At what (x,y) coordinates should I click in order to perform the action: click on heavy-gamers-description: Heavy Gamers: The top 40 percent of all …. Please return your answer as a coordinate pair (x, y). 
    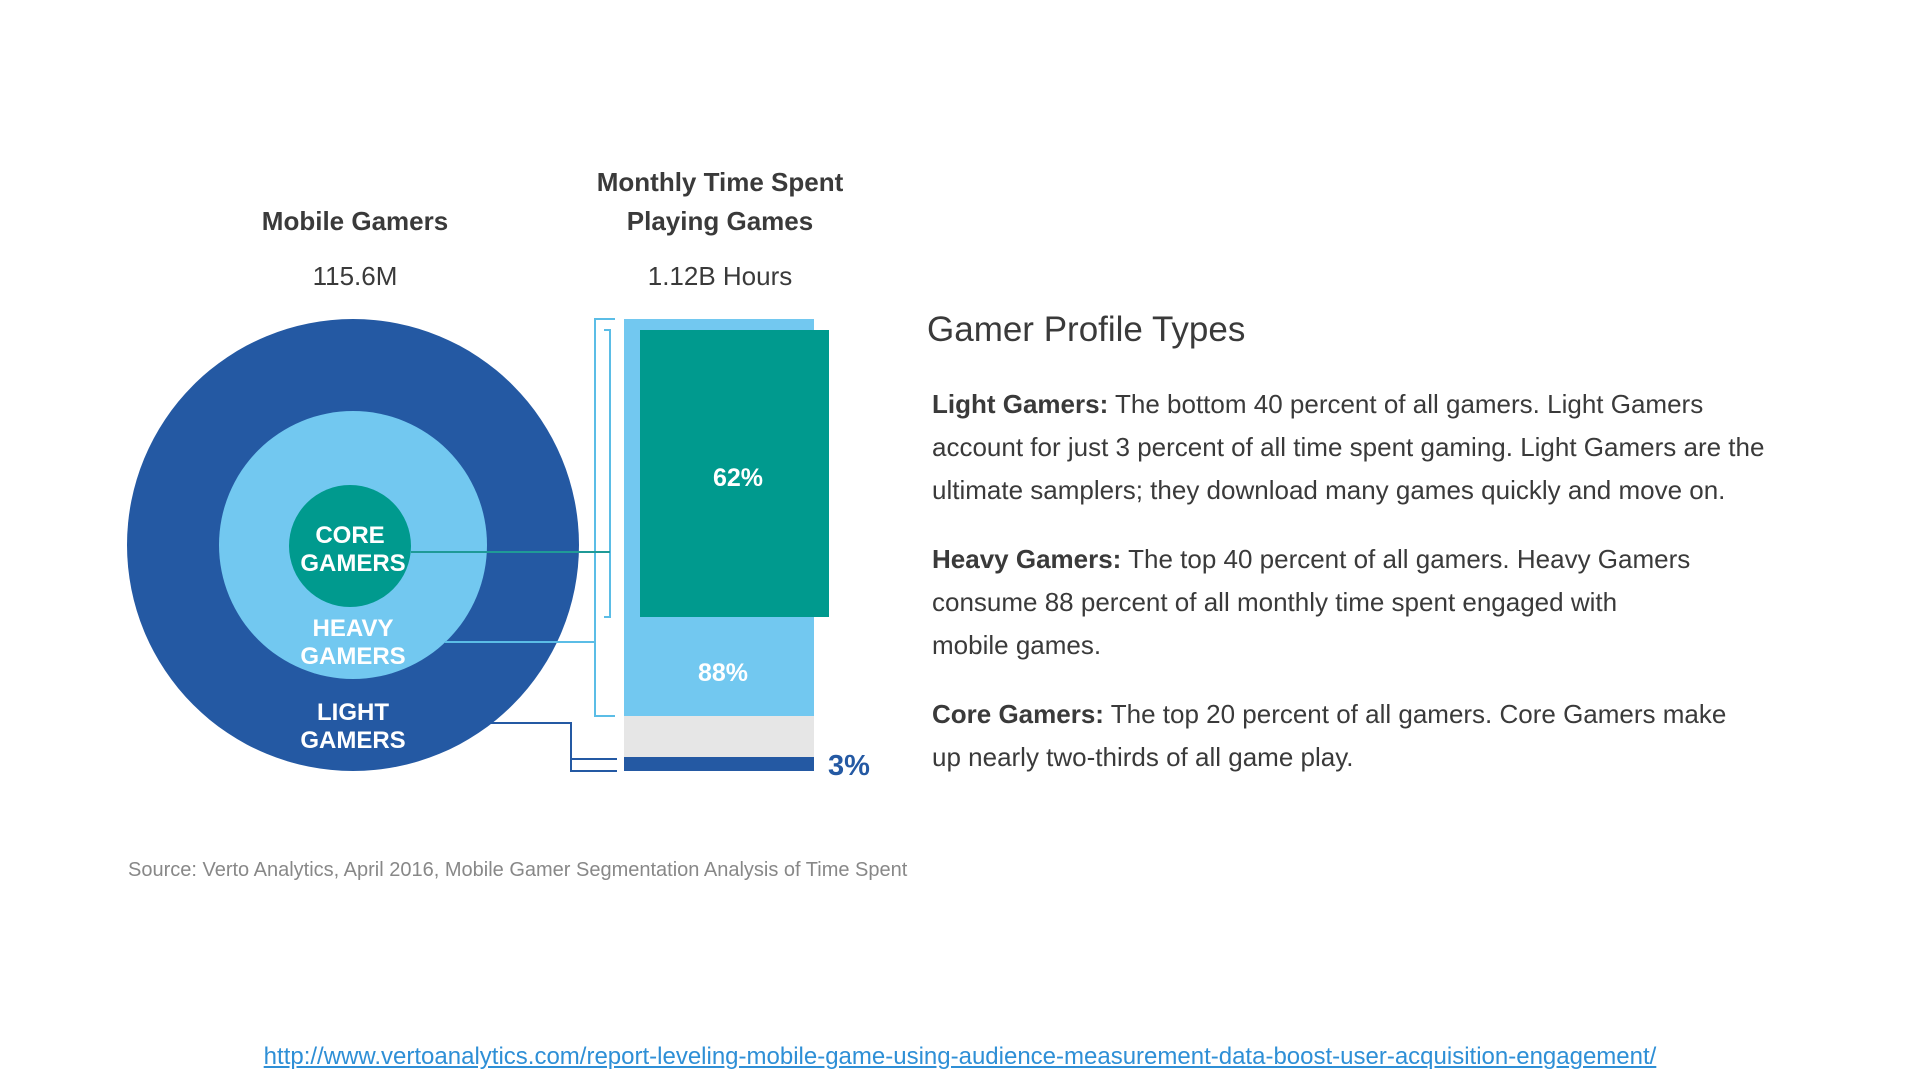
    Looking at the image, I should click on (1372, 602).